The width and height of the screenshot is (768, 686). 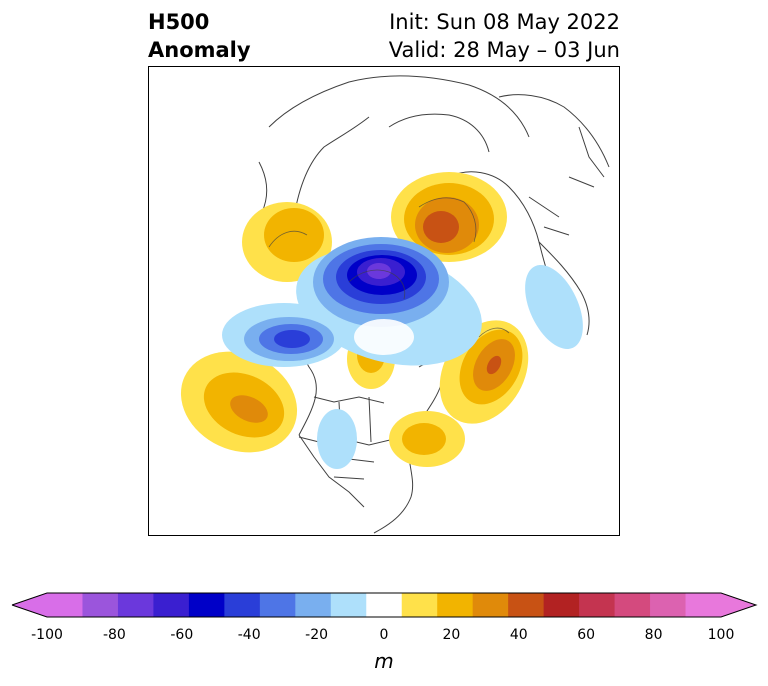 What do you see at coordinates (494, 365) in the screenshot?
I see `ridge-atlantic-peak` at bounding box center [494, 365].